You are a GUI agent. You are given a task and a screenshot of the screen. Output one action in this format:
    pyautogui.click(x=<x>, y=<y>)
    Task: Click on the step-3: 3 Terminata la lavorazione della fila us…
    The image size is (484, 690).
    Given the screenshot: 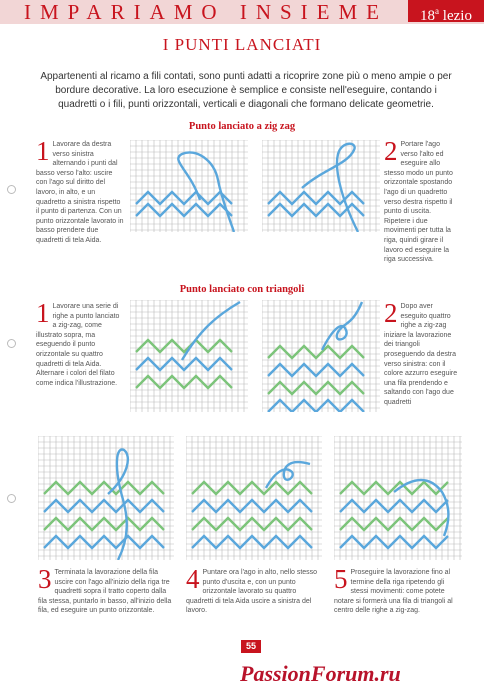 What is the action you would take?
    pyautogui.click(x=106, y=590)
    